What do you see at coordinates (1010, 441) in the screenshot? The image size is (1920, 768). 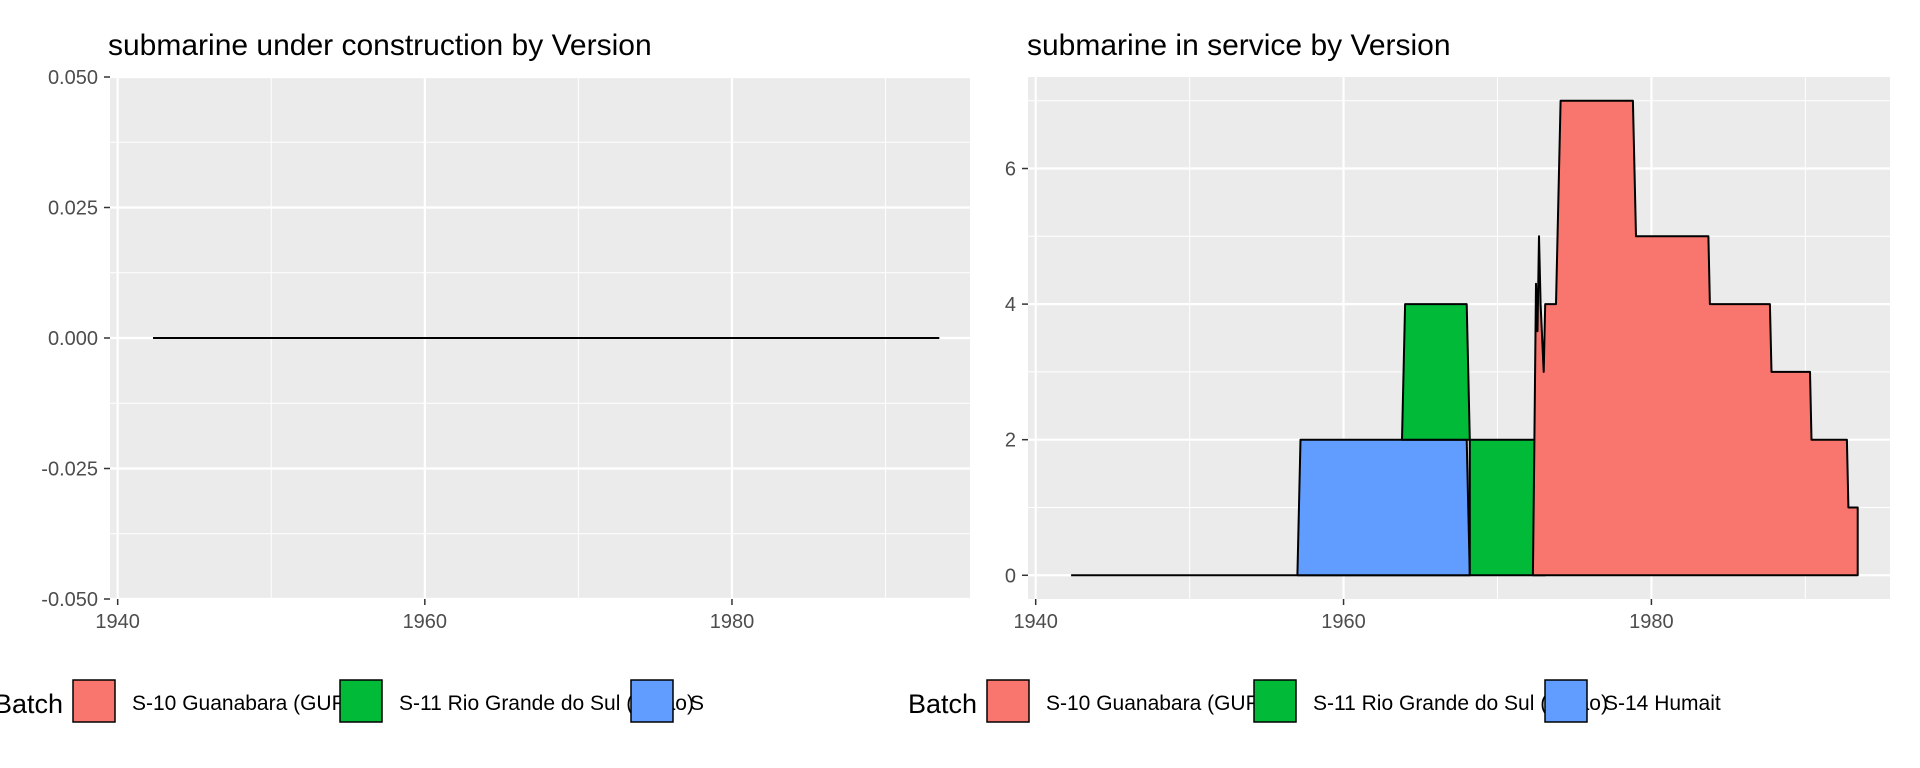 I see `y-tick-label: 2` at bounding box center [1010, 441].